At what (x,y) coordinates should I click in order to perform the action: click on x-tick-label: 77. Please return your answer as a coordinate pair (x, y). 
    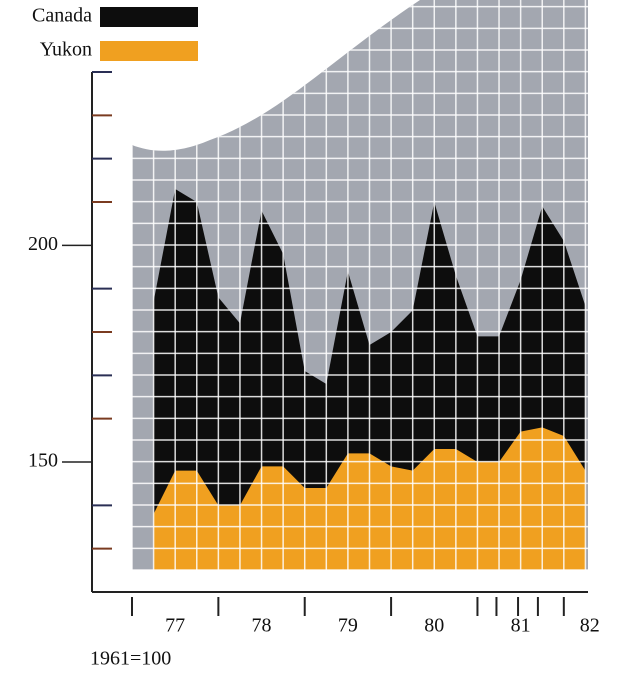
    Looking at the image, I should click on (175, 626).